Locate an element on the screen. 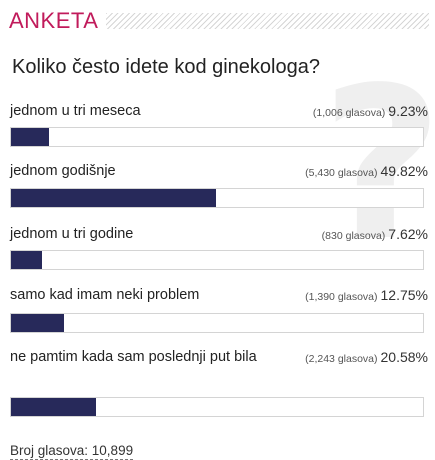 This screenshot has width=435, height=460. answer-votes: (5,430 glasova) is located at coordinates (341, 173).